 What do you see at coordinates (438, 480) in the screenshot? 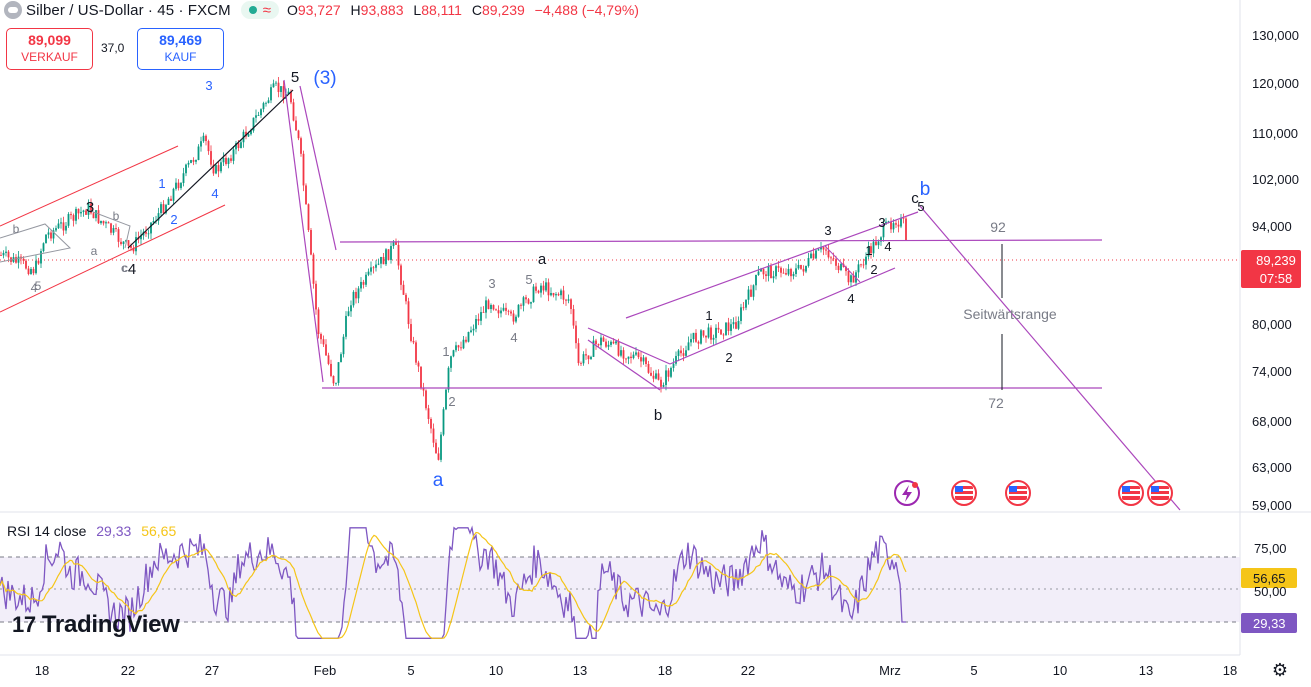
I see `wave-label: a` at bounding box center [438, 480].